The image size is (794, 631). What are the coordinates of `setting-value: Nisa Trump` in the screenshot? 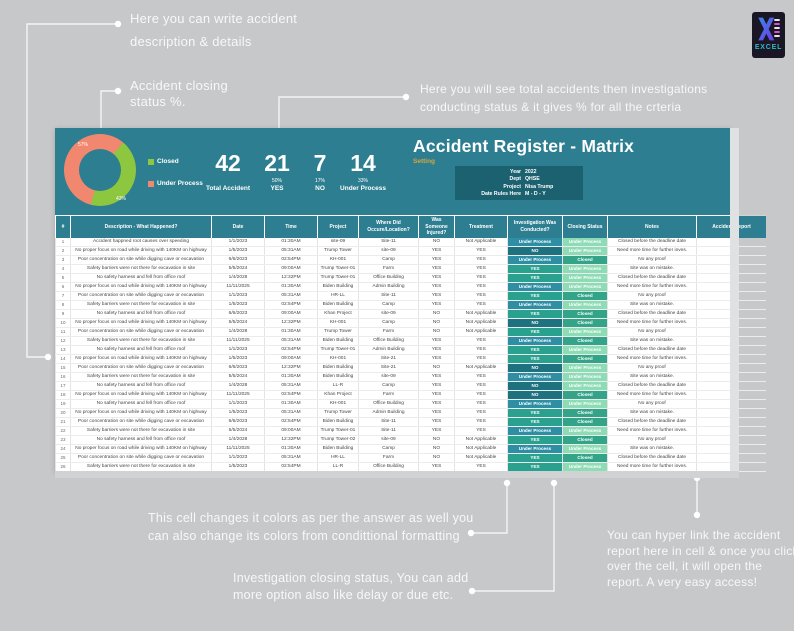 It's located at (539, 186).